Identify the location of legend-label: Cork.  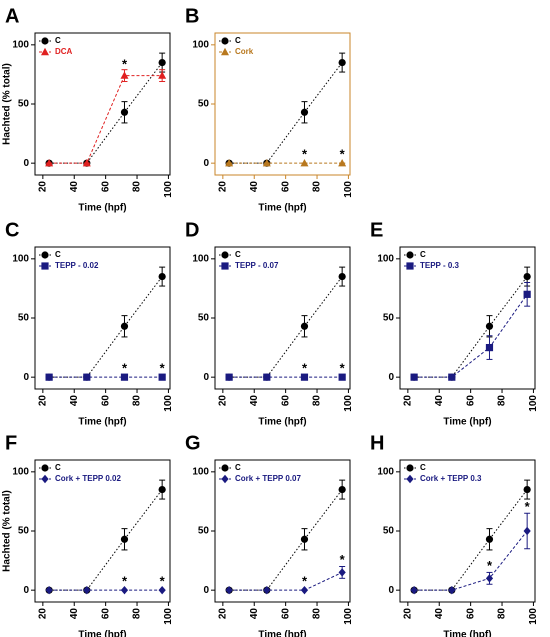
(244, 51).